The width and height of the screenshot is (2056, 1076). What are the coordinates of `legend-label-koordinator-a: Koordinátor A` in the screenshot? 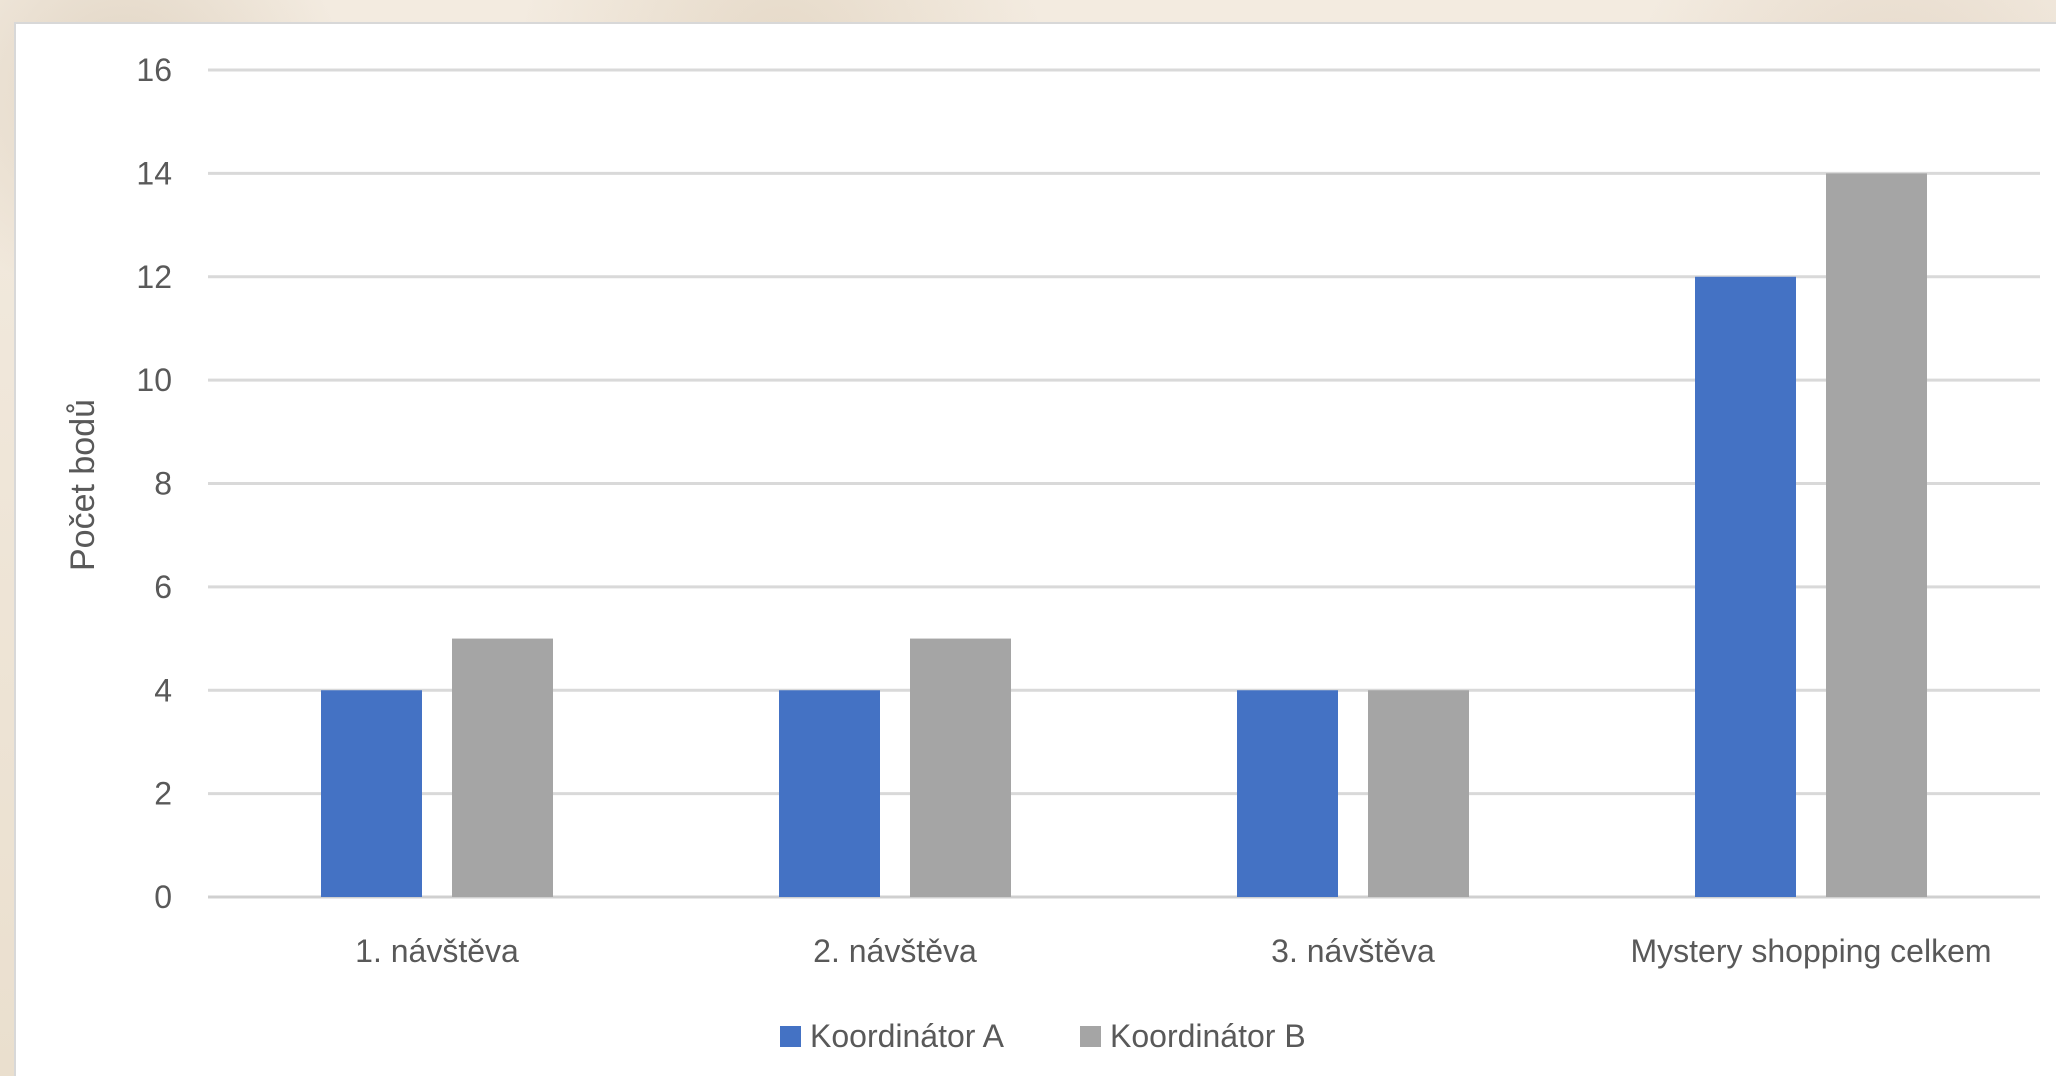 It's located at (907, 1036).